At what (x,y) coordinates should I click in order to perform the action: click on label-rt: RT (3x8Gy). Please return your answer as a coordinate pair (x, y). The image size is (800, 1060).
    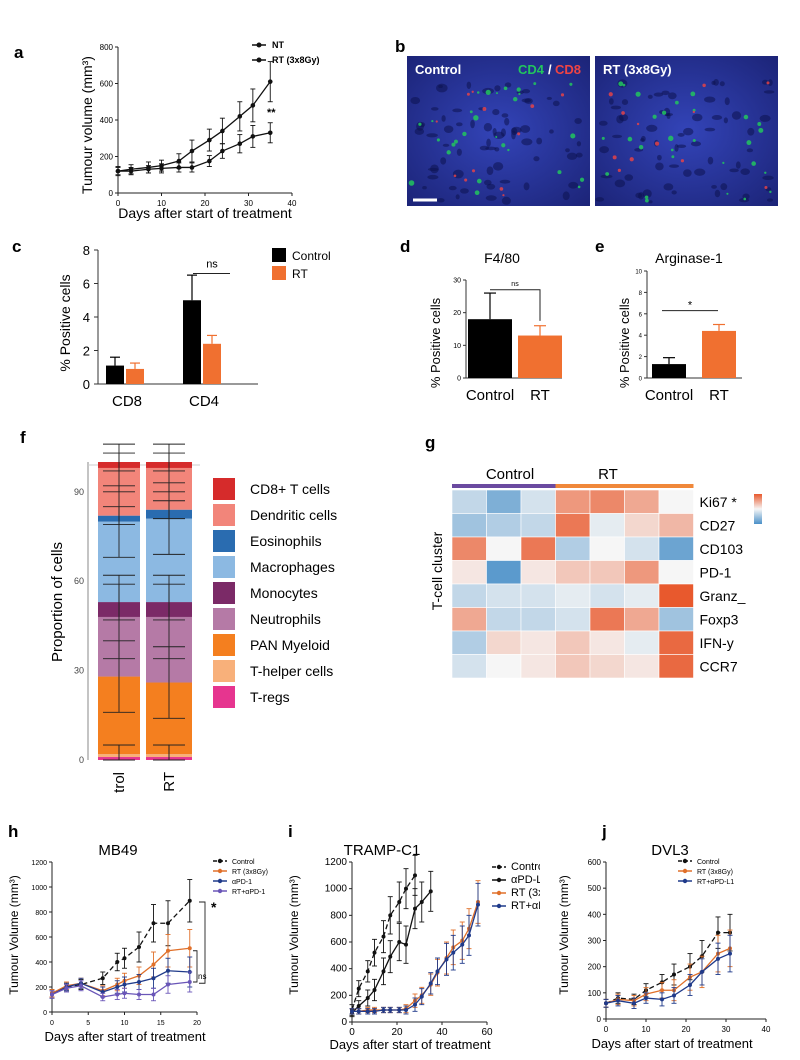
    Looking at the image, I should click on (637, 69).